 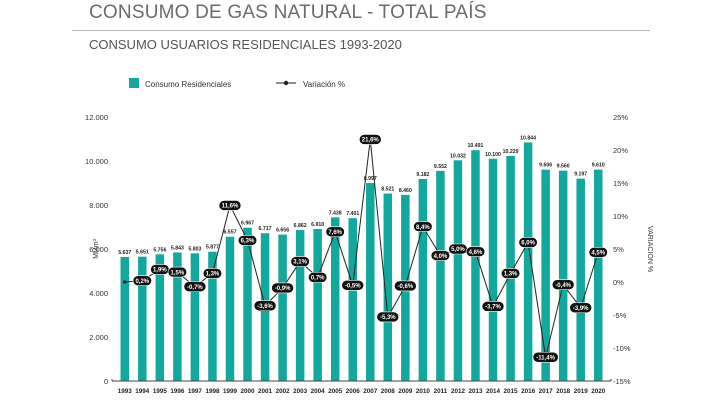 I want to click on bar-value-label: 6.910, so click(x=317, y=225).